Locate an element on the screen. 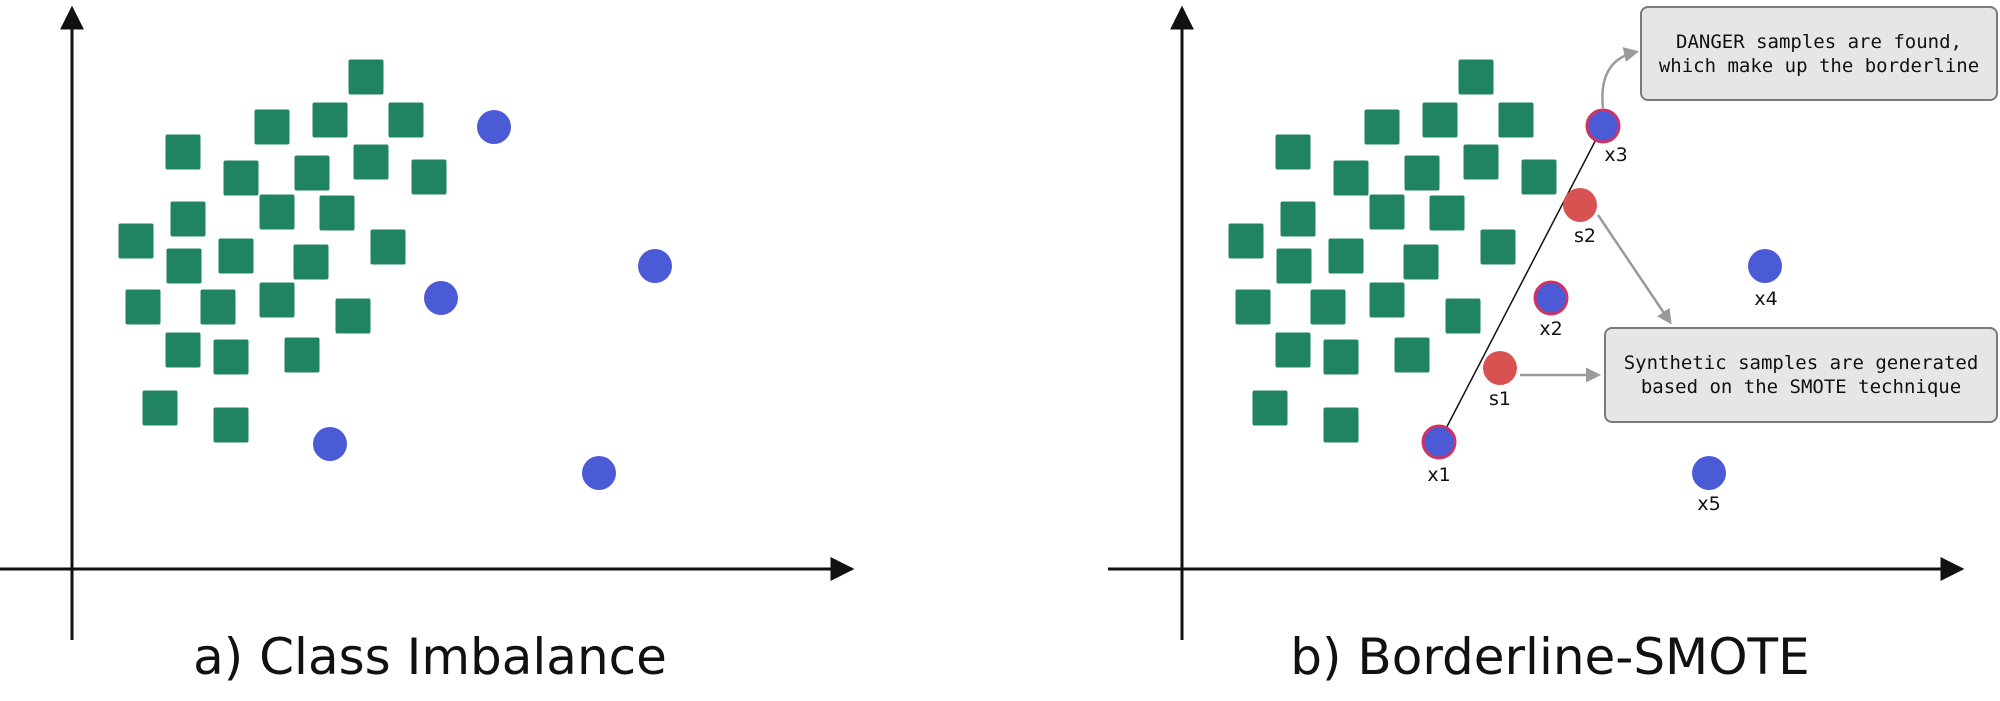 Image resolution: width=2000 pixels, height=701 pixels. smote-interpolation-line is located at coordinates (1521, 284).